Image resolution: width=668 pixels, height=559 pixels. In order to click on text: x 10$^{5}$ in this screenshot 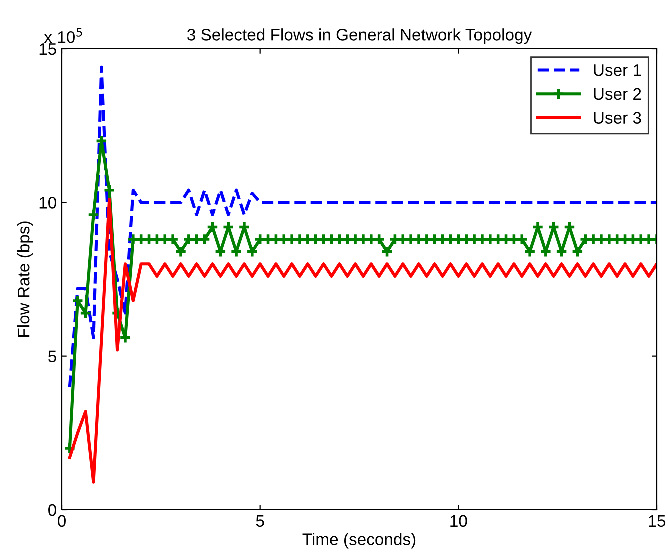, I will do `click(63, 36)`.